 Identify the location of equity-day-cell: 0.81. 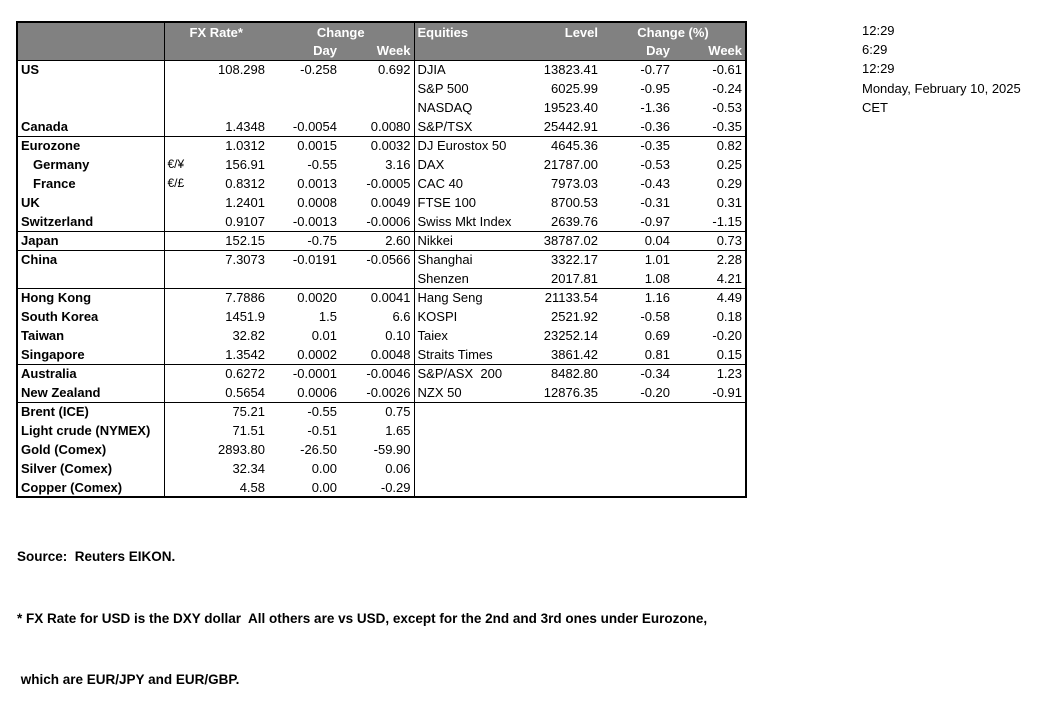
(637, 355).